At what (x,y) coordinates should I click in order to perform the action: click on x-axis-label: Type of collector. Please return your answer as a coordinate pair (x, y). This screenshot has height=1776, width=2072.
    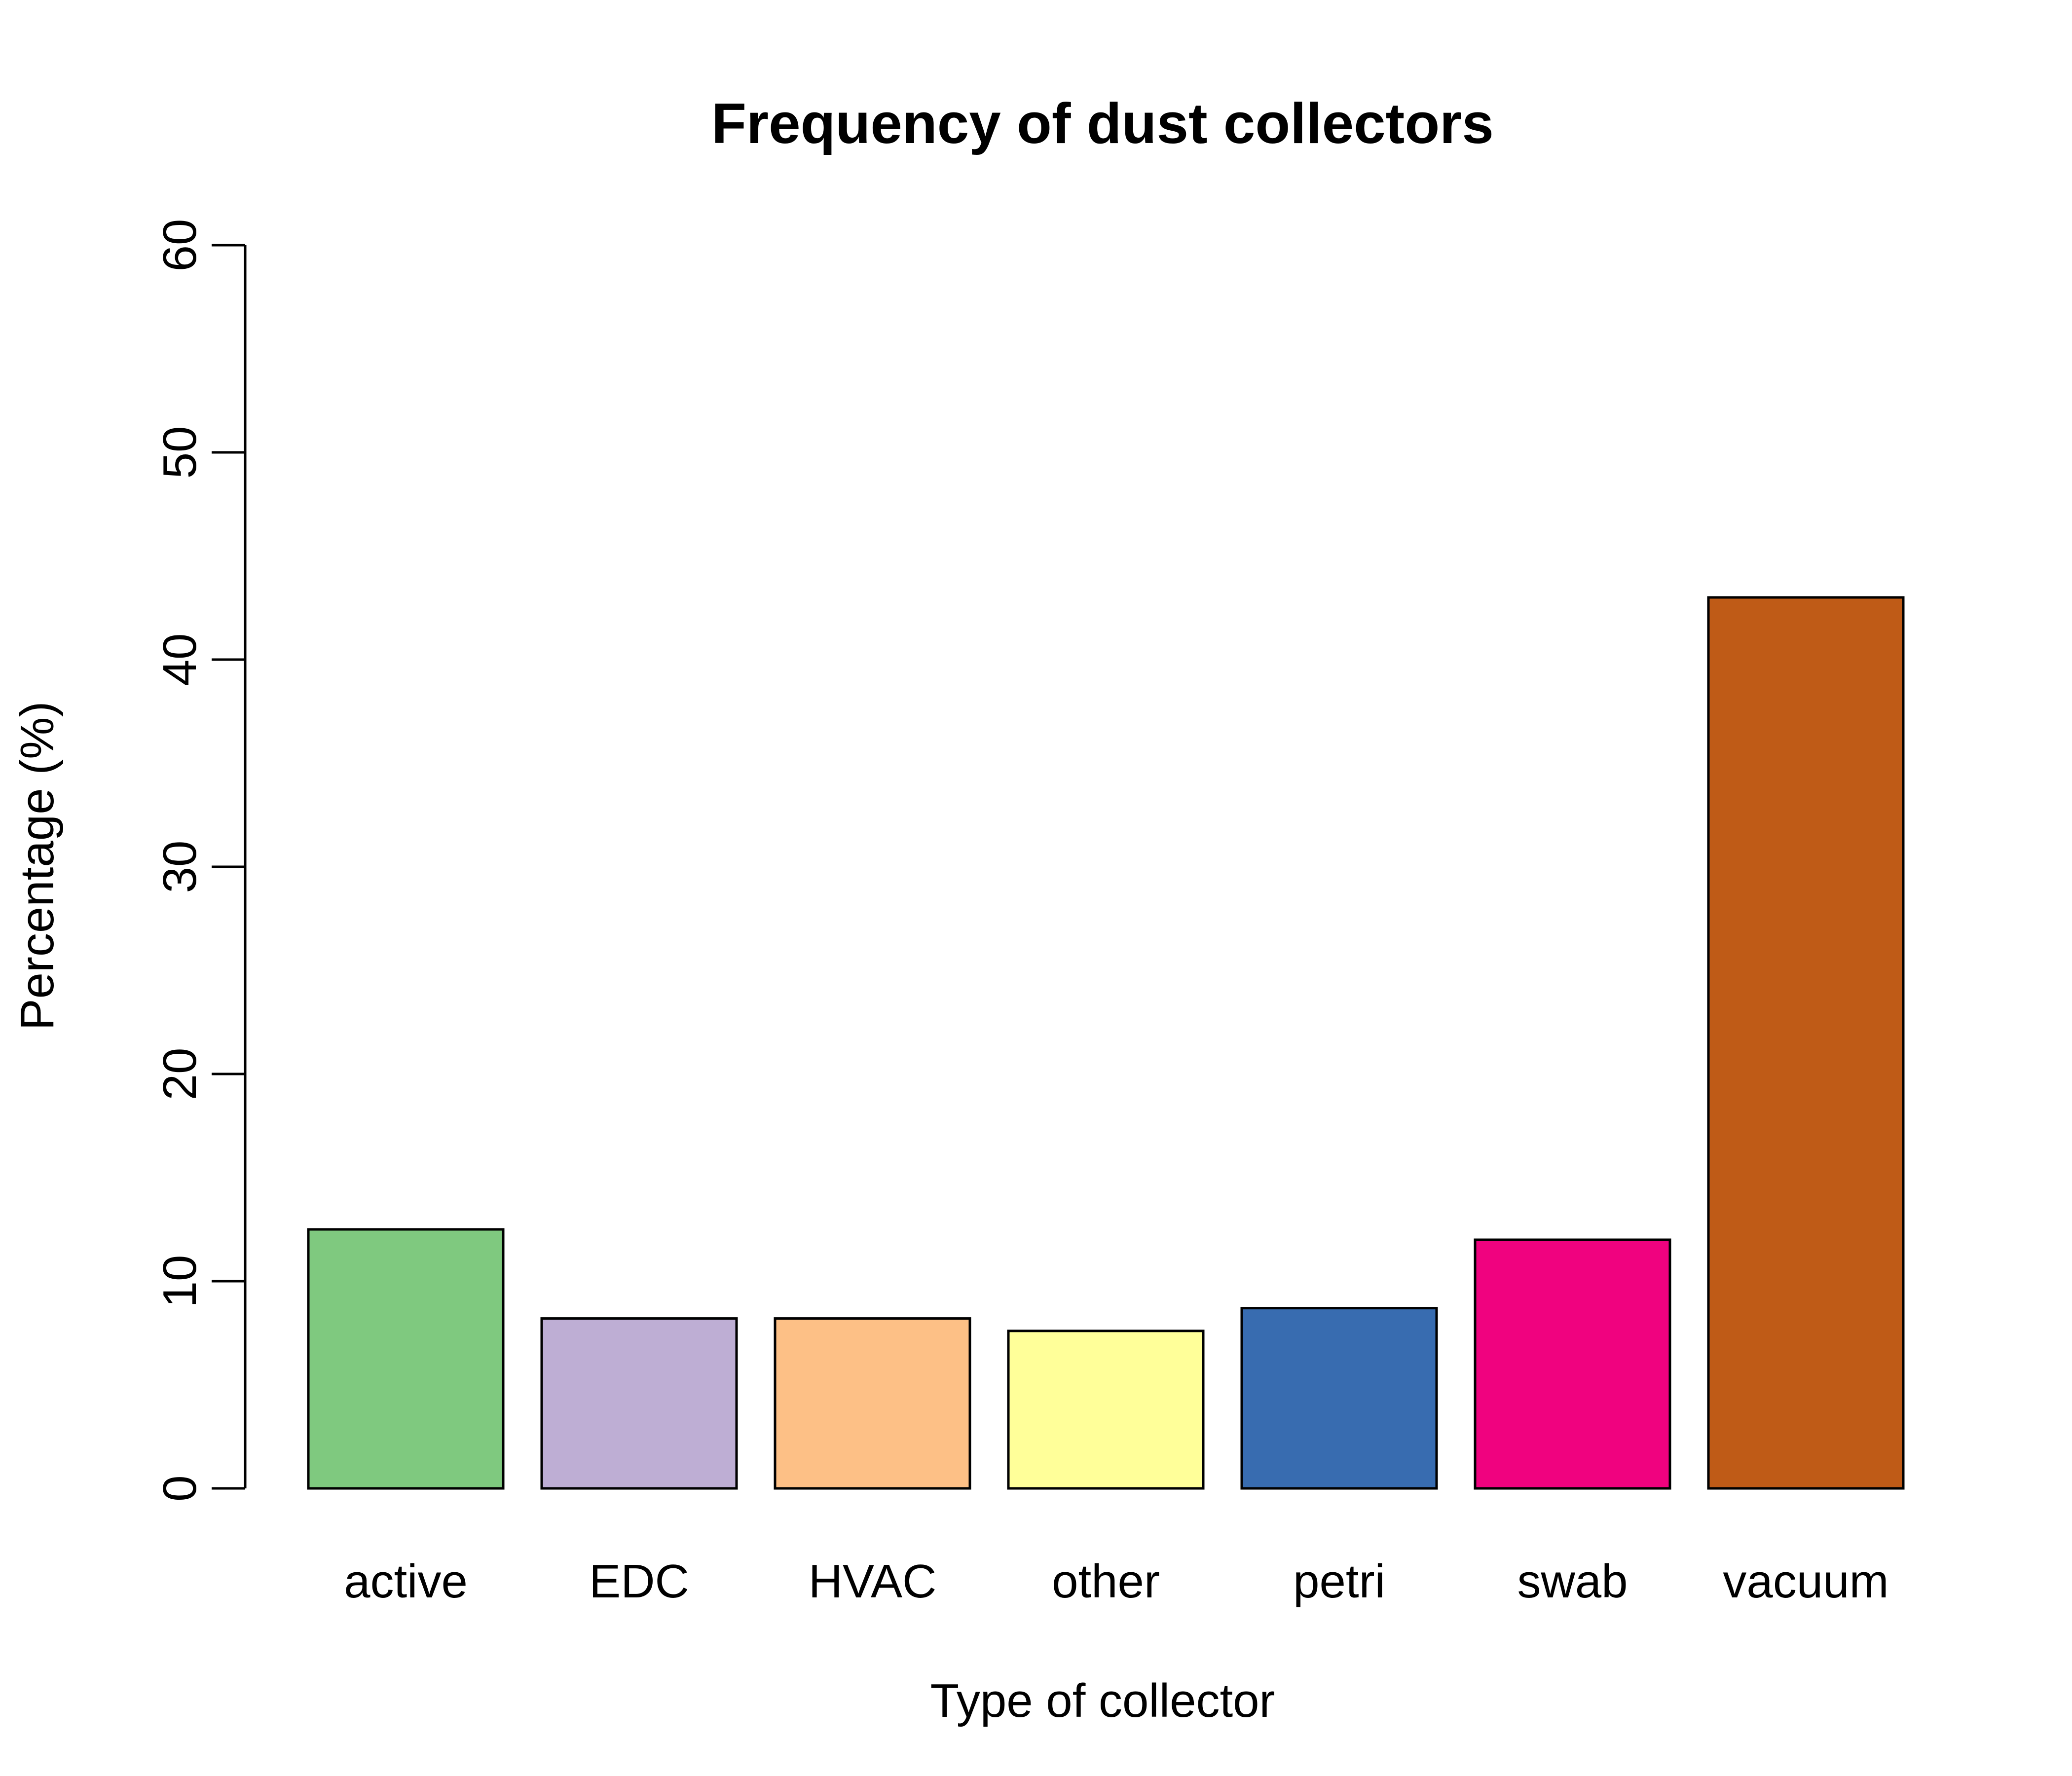
    Looking at the image, I should click on (1103, 1700).